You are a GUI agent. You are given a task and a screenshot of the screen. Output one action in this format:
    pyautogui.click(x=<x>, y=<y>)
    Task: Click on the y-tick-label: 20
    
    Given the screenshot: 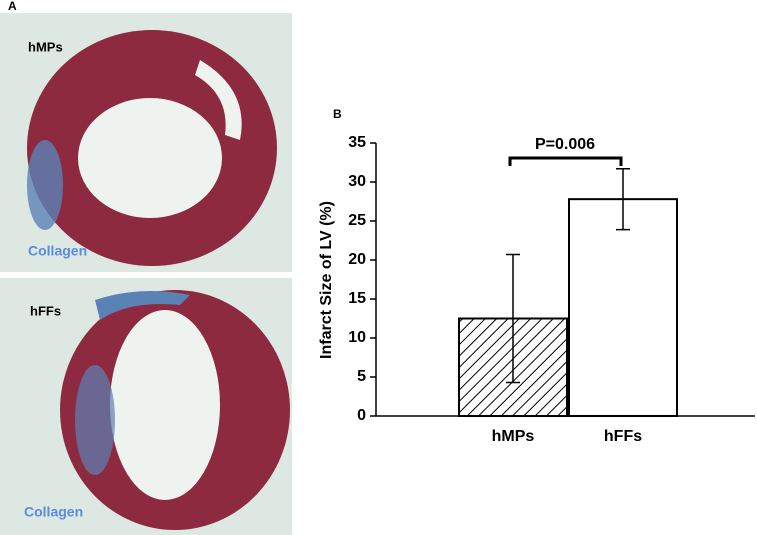 What is the action you would take?
    pyautogui.click(x=357, y=259)
    